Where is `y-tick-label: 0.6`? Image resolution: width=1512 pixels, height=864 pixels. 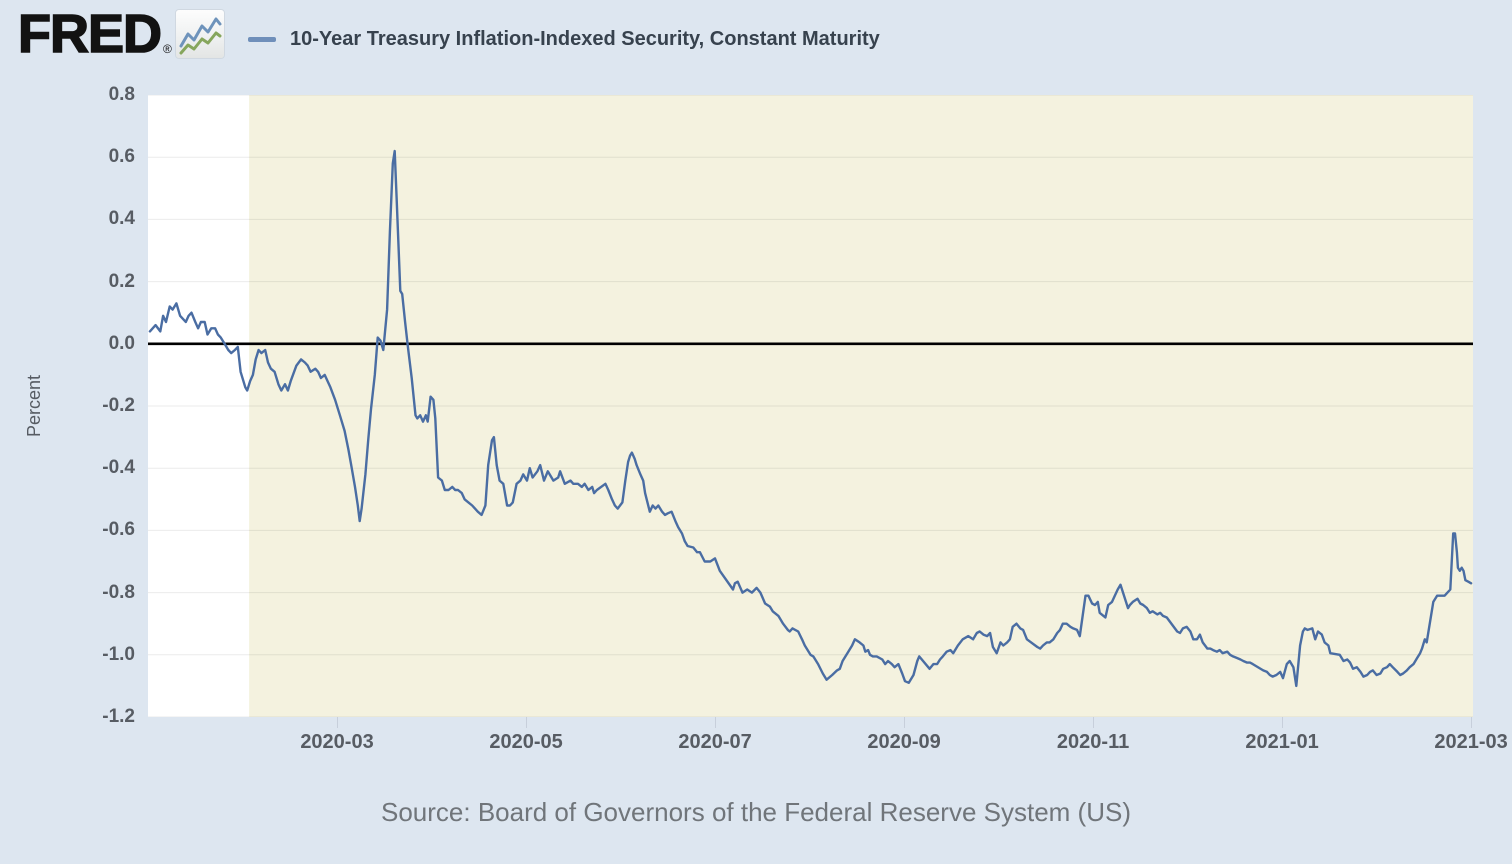
y-tick-label: 0.6 is located at coordinates (121, 157).